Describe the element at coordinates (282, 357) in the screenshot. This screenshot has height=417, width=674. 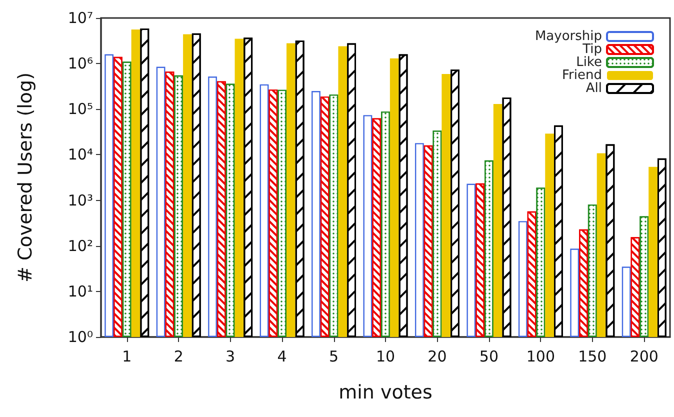
I see `x-tick-label: 4` at that location.